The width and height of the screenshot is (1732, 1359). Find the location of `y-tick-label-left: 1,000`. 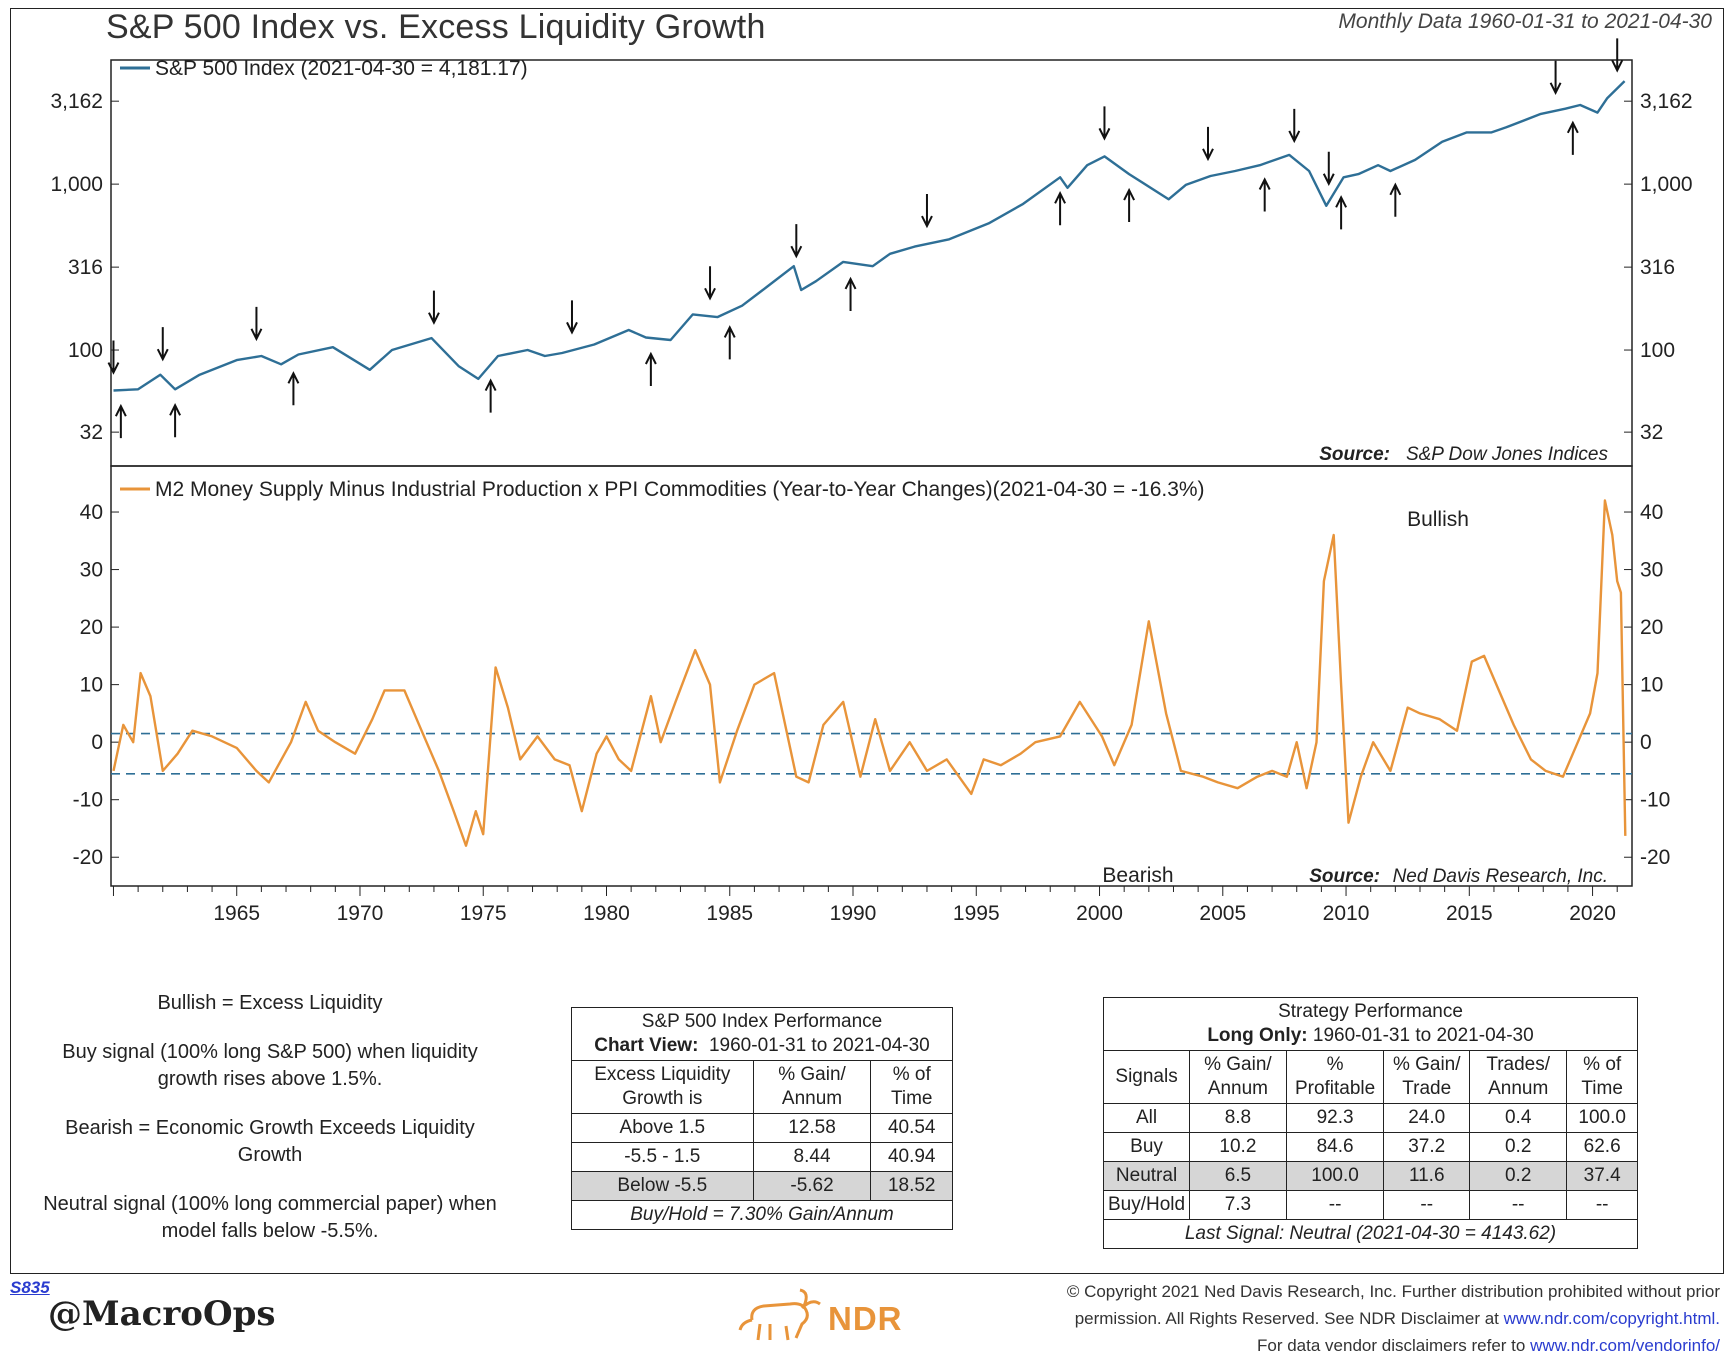

y-tick-label-left: 1,000 is located at coordinates (76, 184).